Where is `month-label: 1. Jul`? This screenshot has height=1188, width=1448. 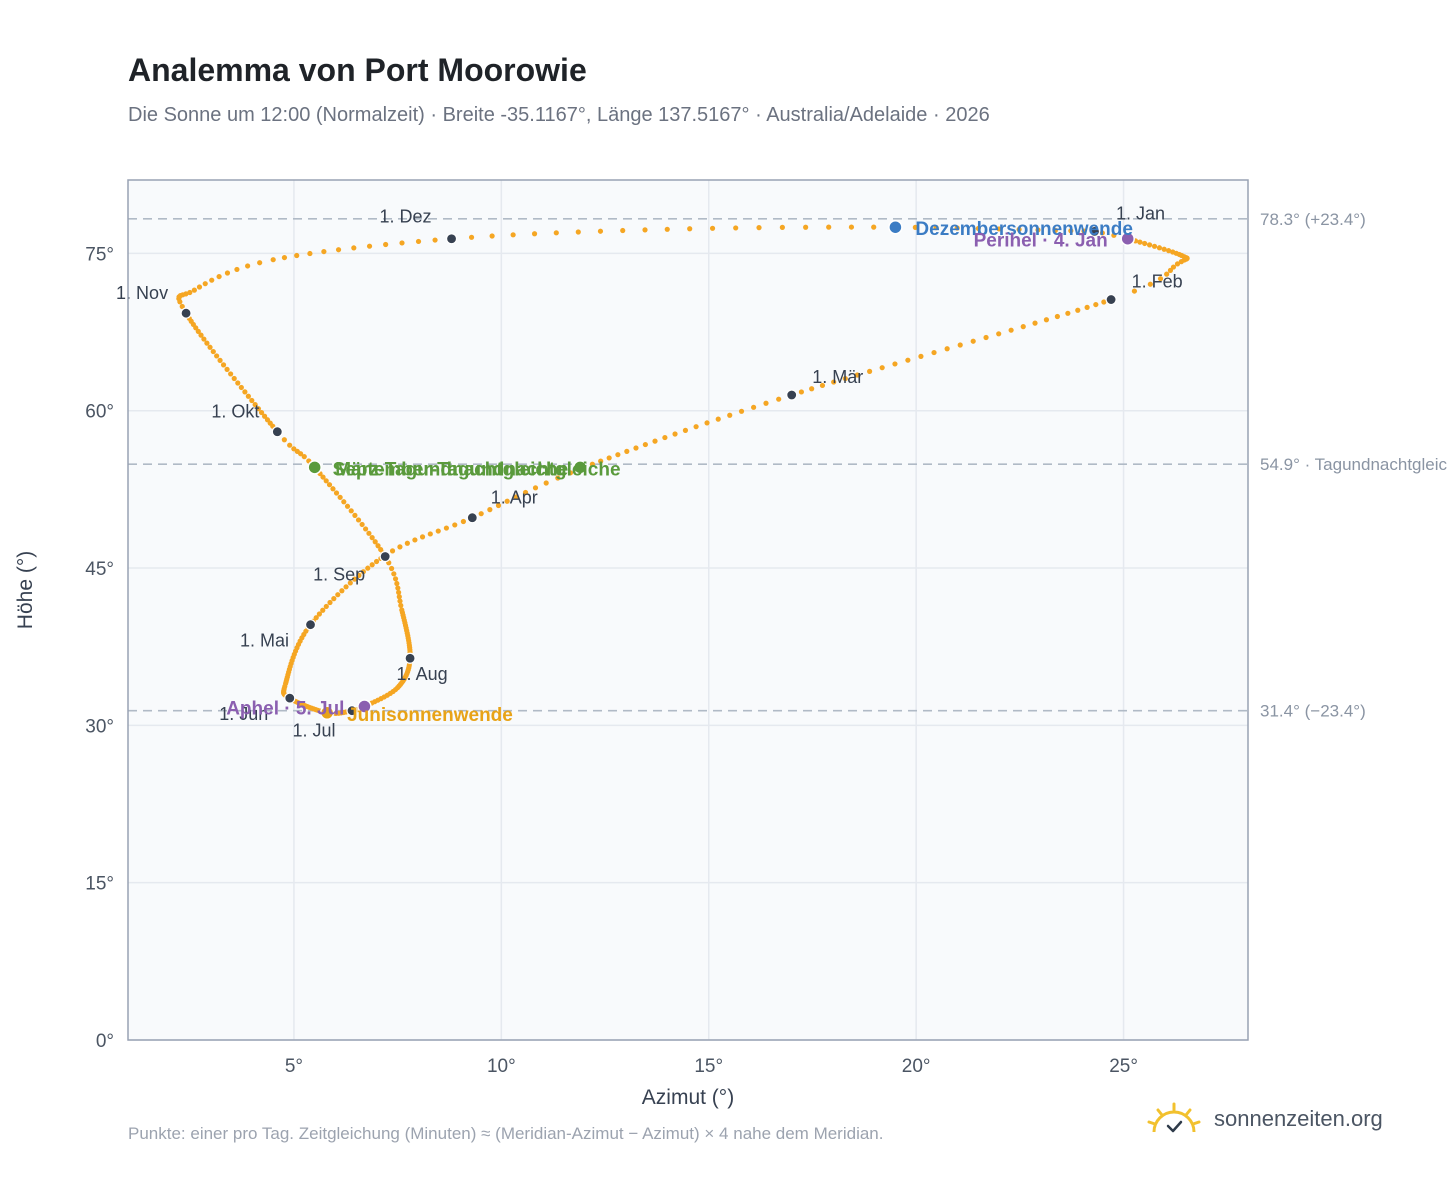
month-label: 1. Jul is located at coordinates (313, 731).